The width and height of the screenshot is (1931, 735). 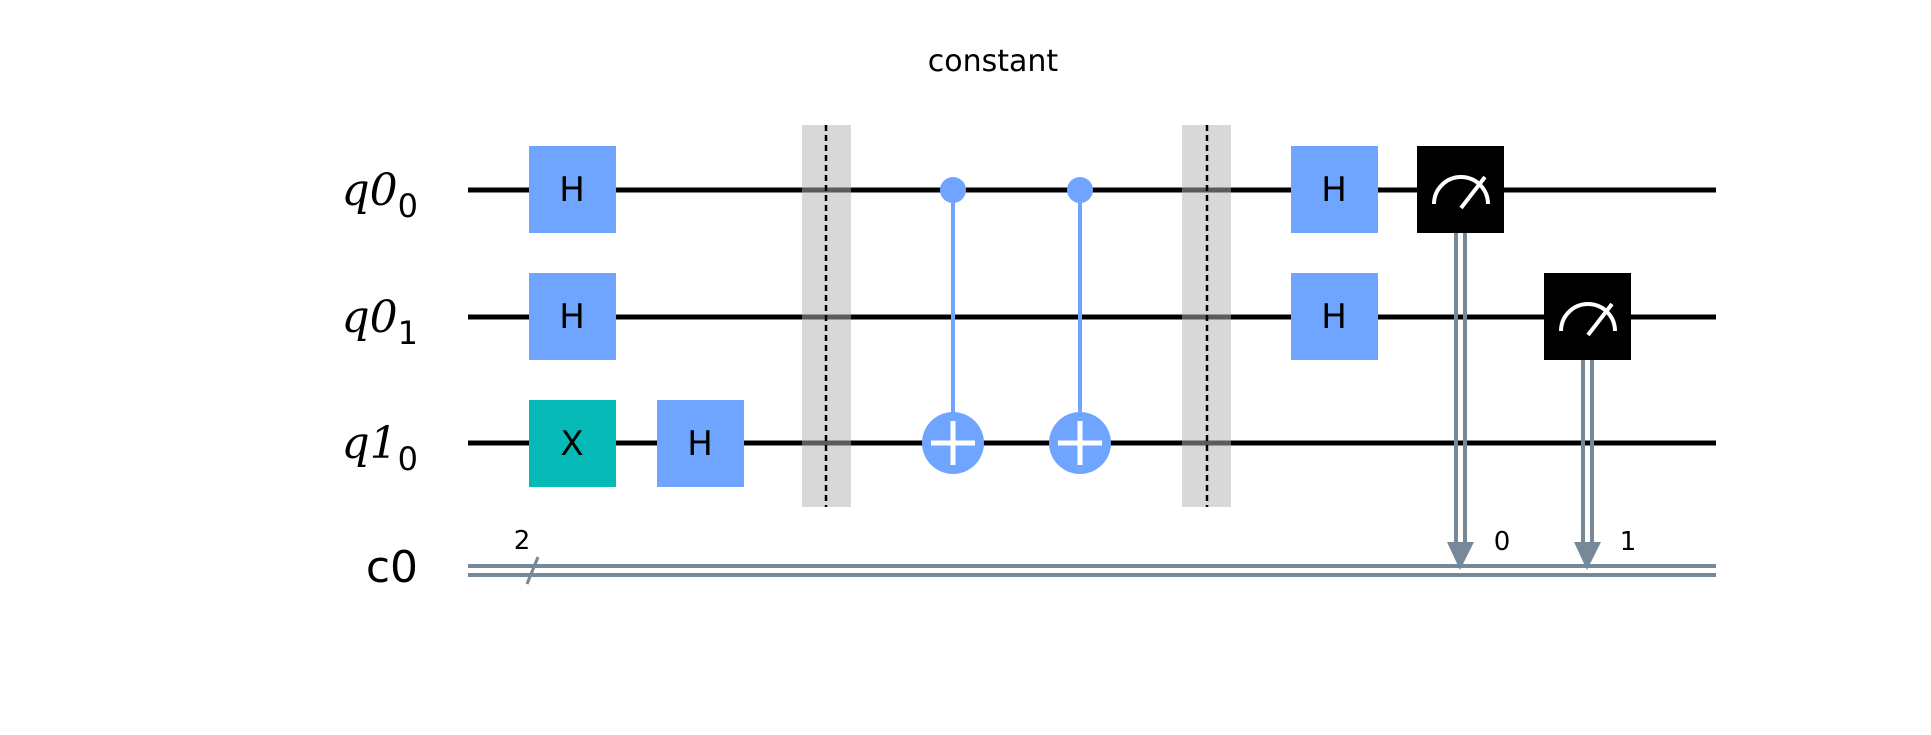 I want to click on wire-label-q0-1: q01, so click(x=379, y=322).